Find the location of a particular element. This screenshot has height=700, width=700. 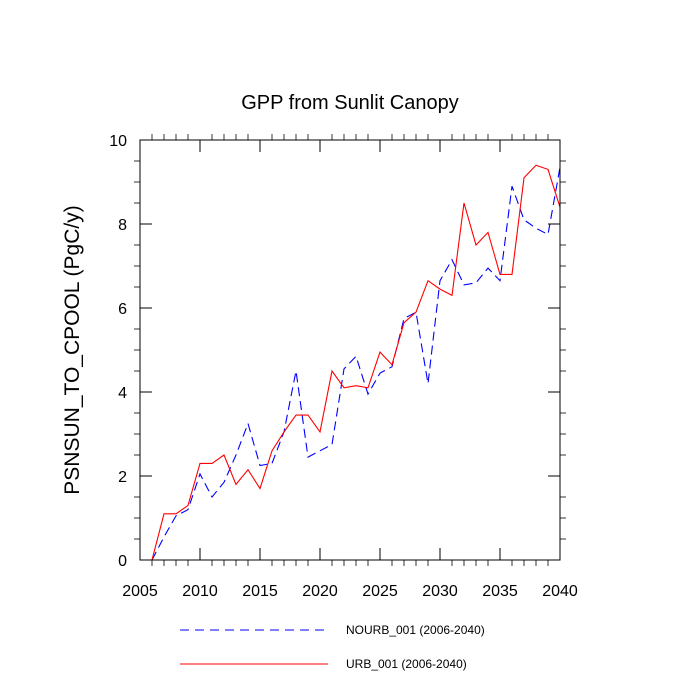

y-tick-label: 4 is located at coordinates (122, 393).